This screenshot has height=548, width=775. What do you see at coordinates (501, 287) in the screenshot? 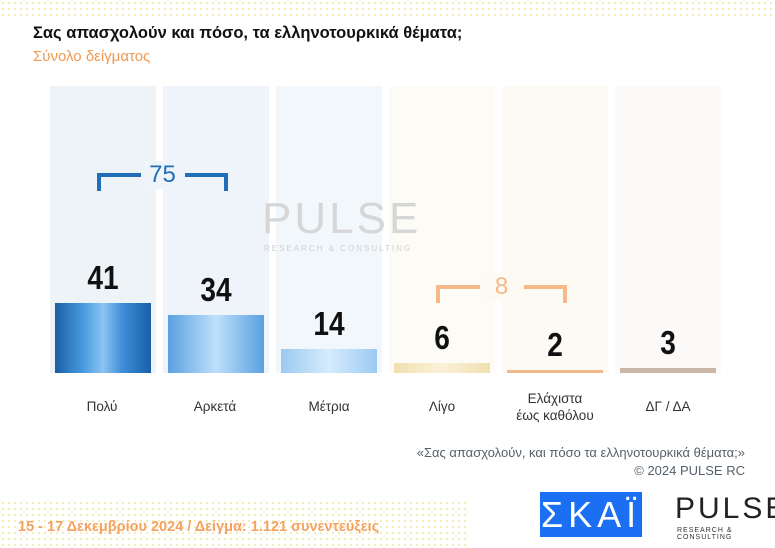
I see `group-total: 8` at bounding box center [501, 287].